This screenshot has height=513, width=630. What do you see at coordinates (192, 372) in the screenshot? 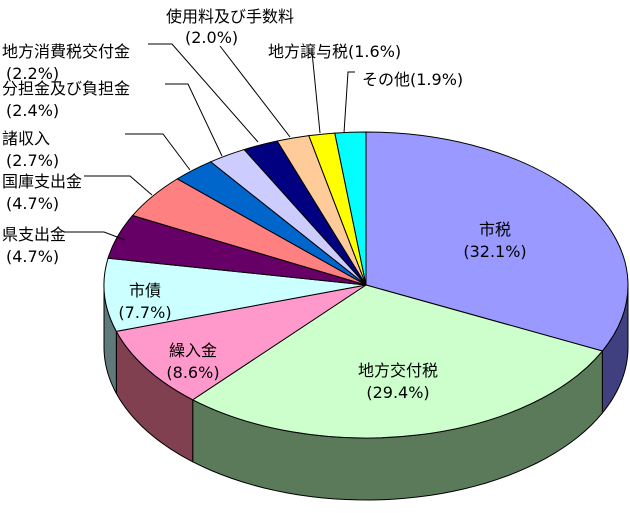
I see `slice-value-2: (8.6%)` at bounding box center [192, 372].